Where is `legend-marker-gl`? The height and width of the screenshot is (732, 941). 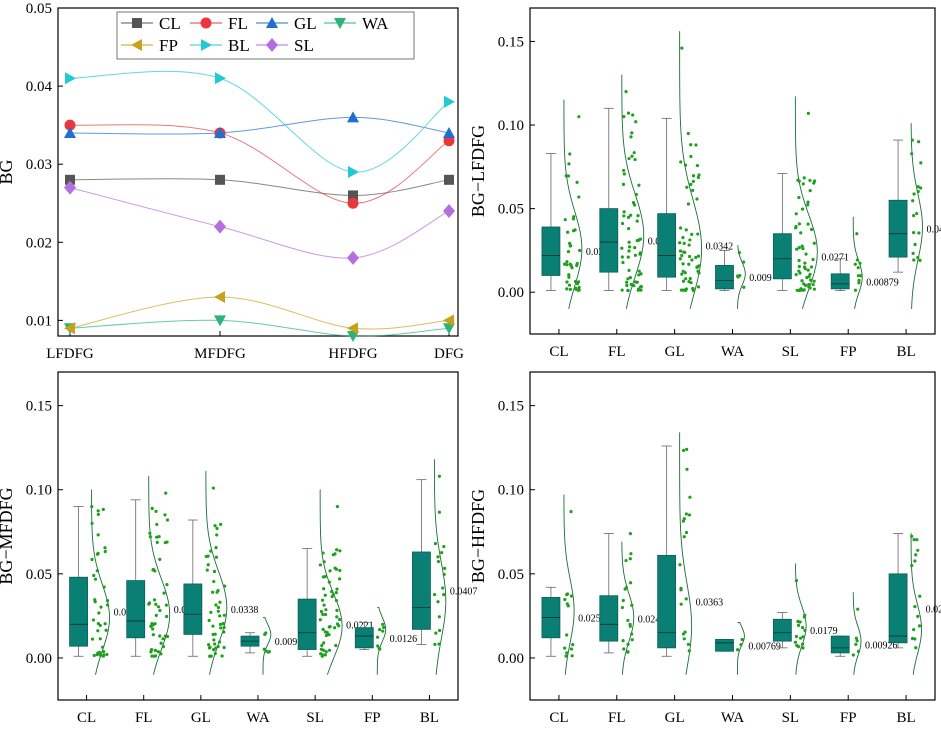
legend-marker-gl is located at coordinates (272, 22).